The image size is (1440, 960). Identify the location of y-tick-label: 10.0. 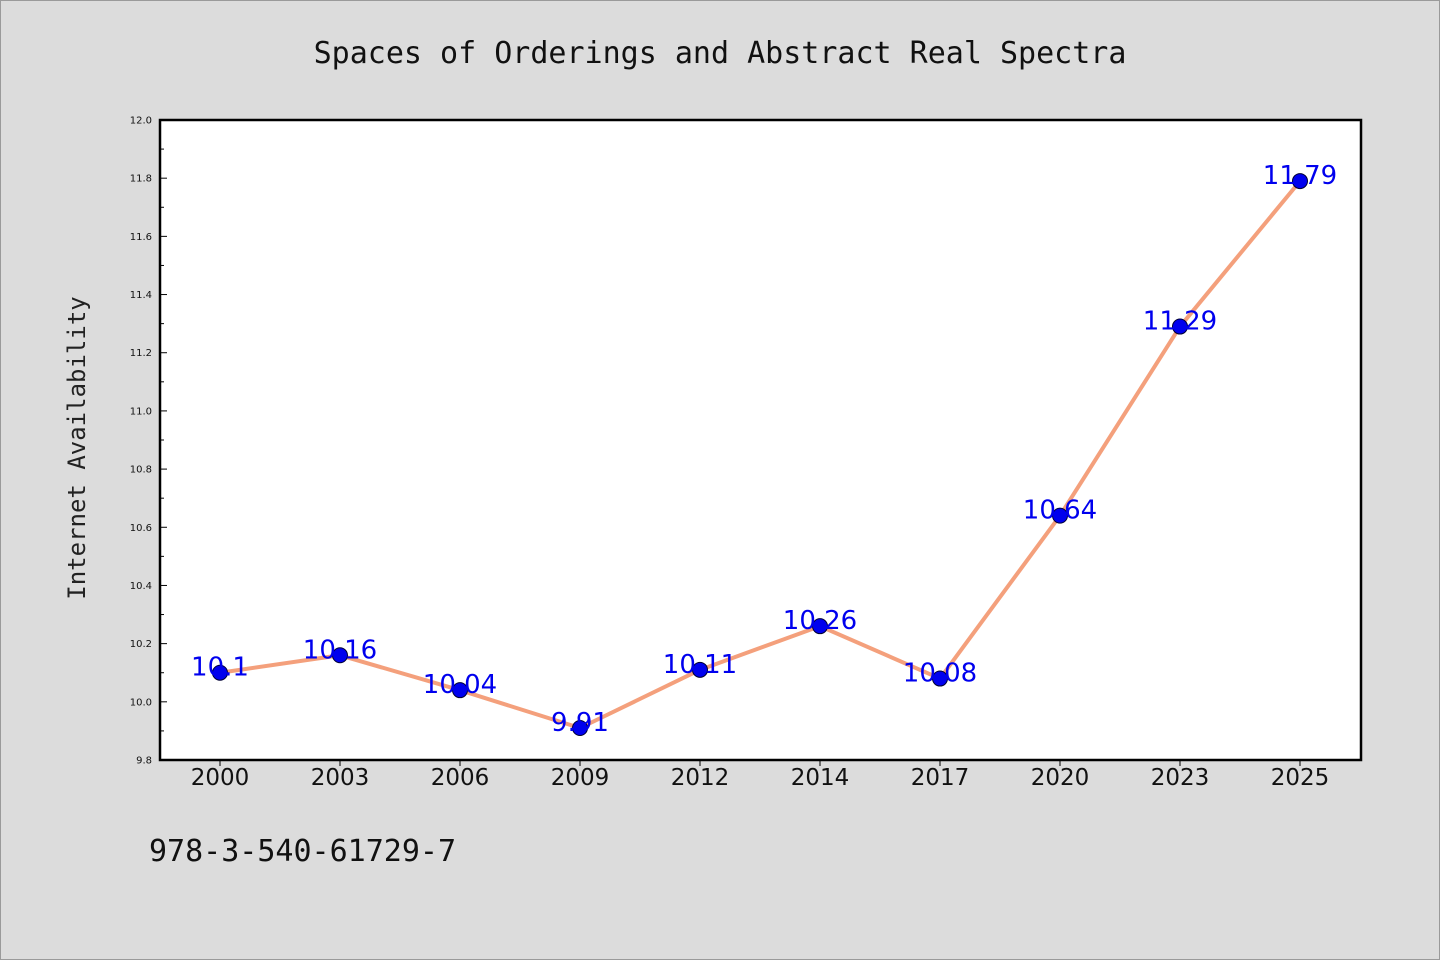
(141, 702).